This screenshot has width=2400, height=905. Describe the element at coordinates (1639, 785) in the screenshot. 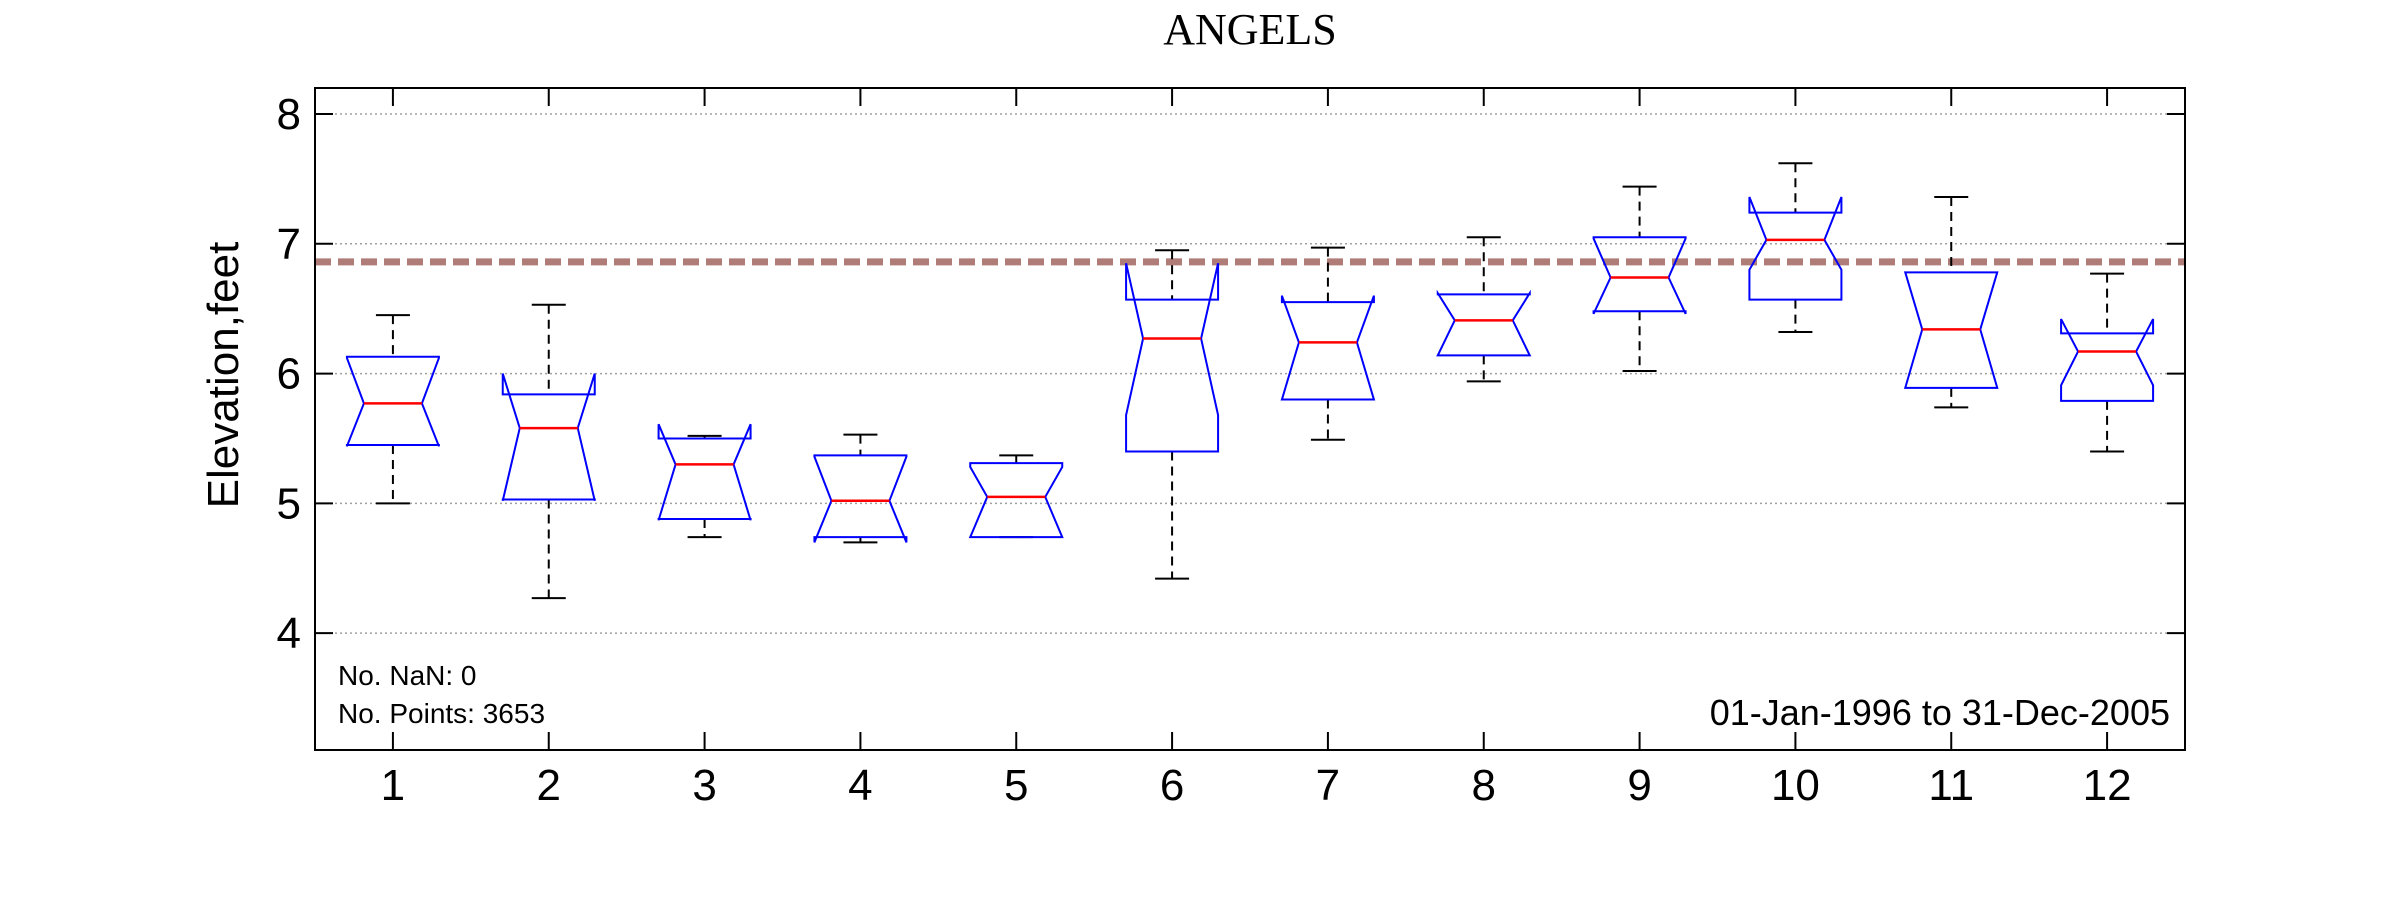

I see `x-tick-label: 9` at that location.